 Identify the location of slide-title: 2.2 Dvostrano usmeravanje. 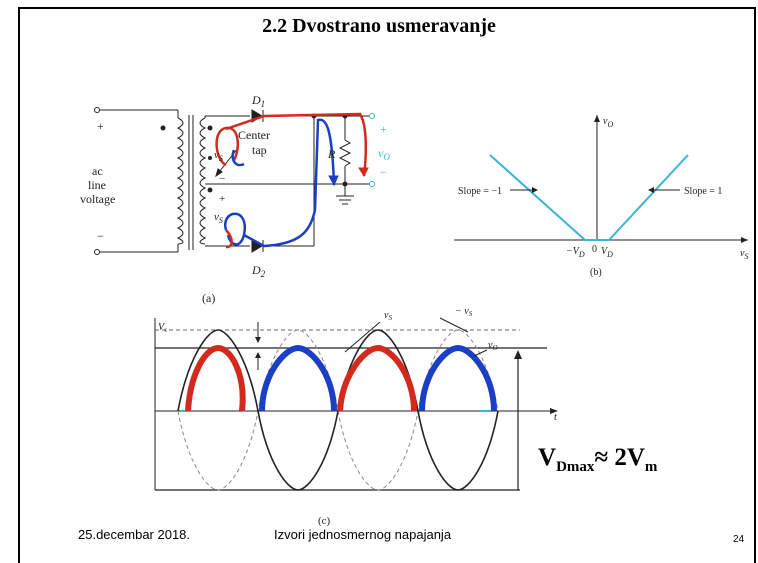
(379, 26).